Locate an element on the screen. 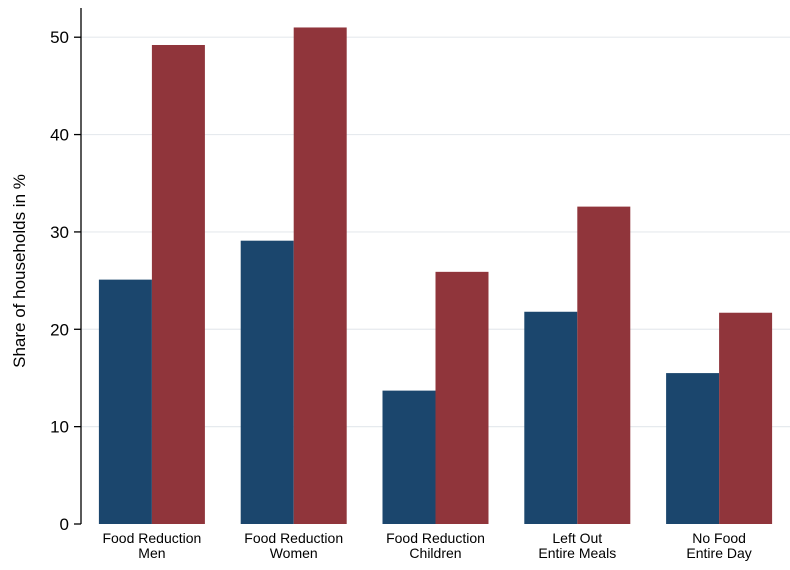 The height and width of the screenshot is (570, 790). bar-series1-cat4 is located at coordinates (551, 417).